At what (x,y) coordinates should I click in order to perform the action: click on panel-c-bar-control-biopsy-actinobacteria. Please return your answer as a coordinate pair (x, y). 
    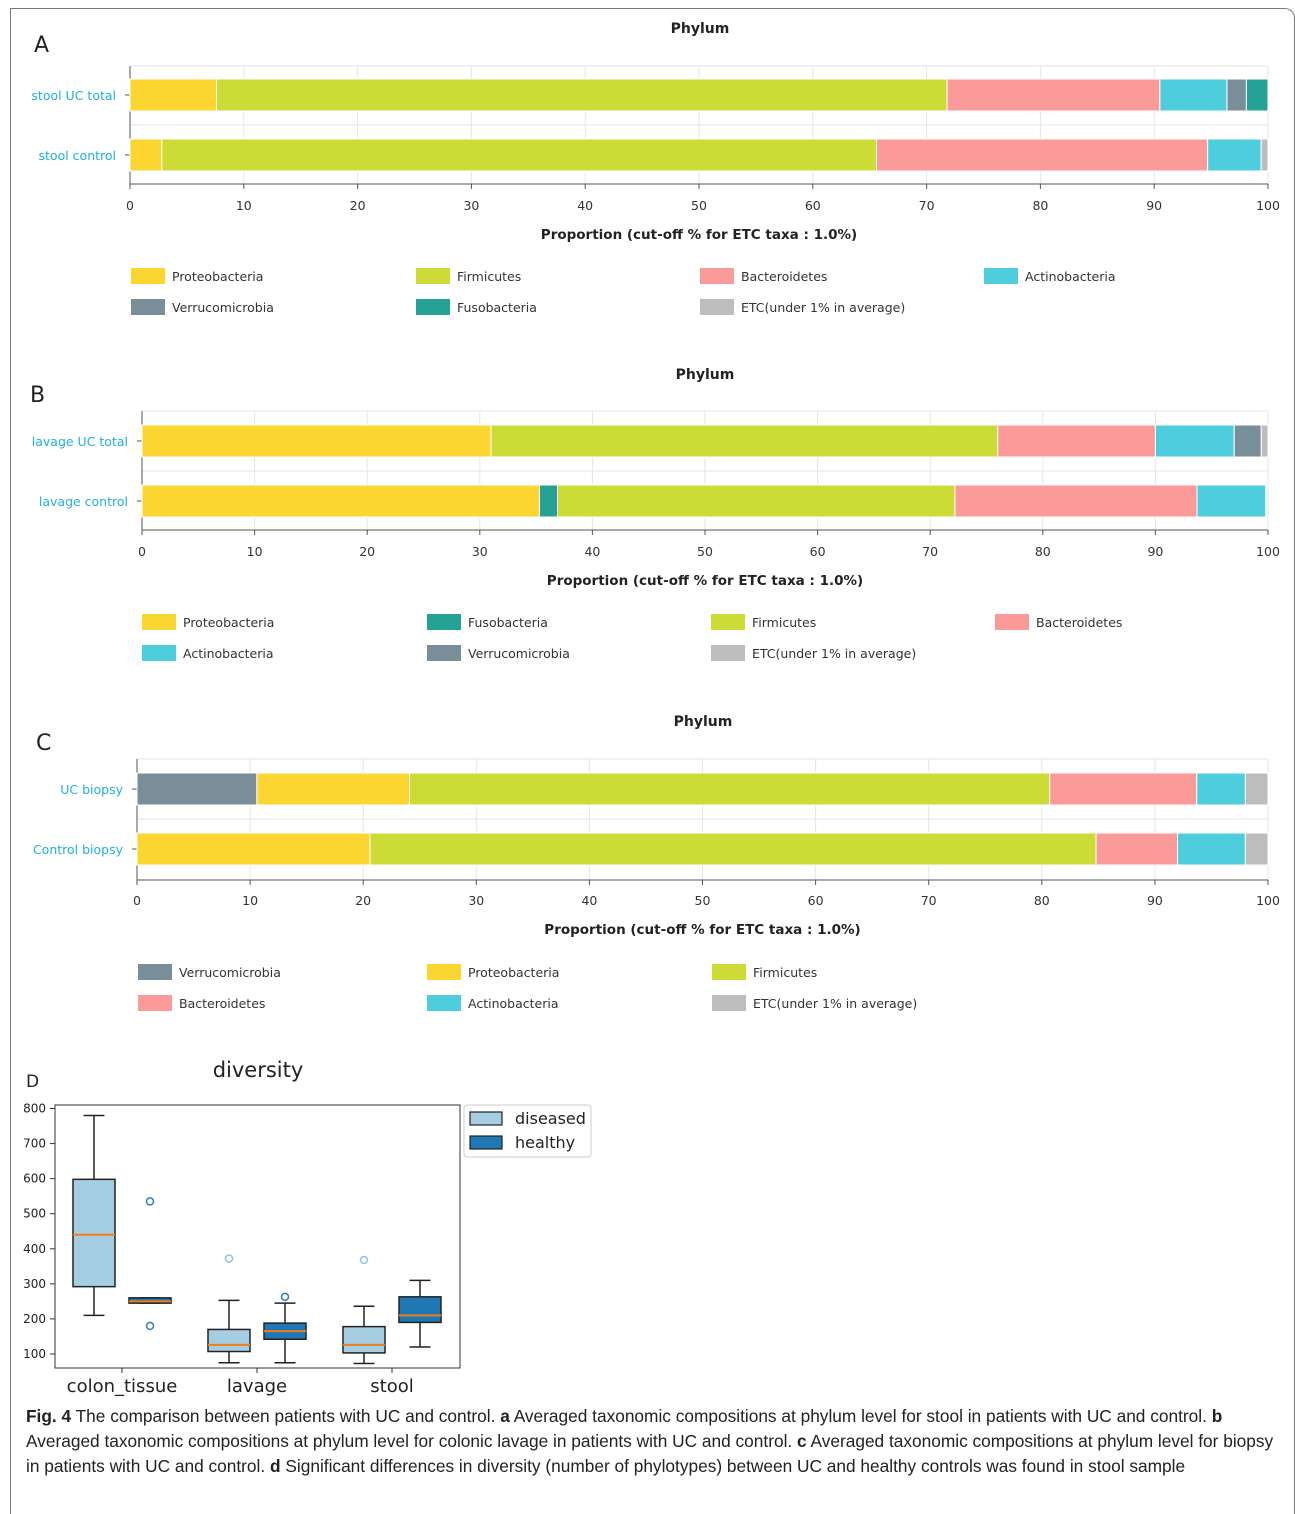
    Looking at the image, I should click on (1211, 849).